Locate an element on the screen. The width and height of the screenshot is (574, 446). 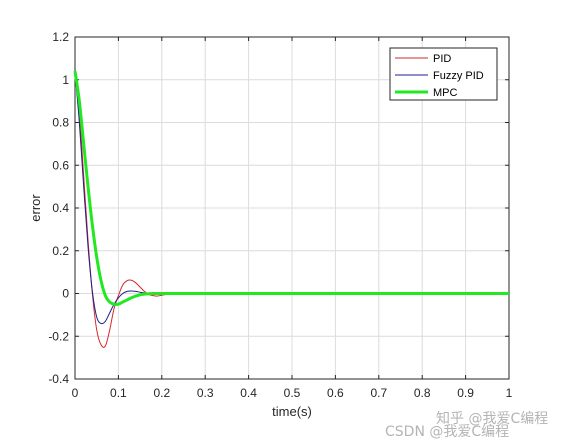
x-tick-label: 1 is located at coordinates (509, 393).